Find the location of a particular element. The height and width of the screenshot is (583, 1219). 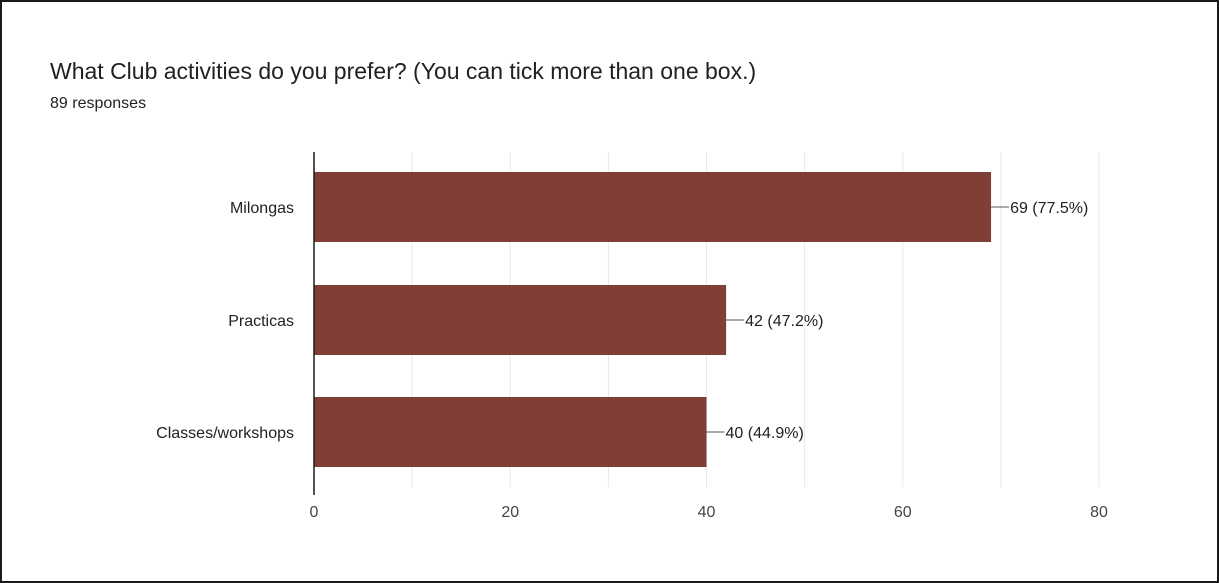

category-label: Practicas is located at coordinates (261, 321).